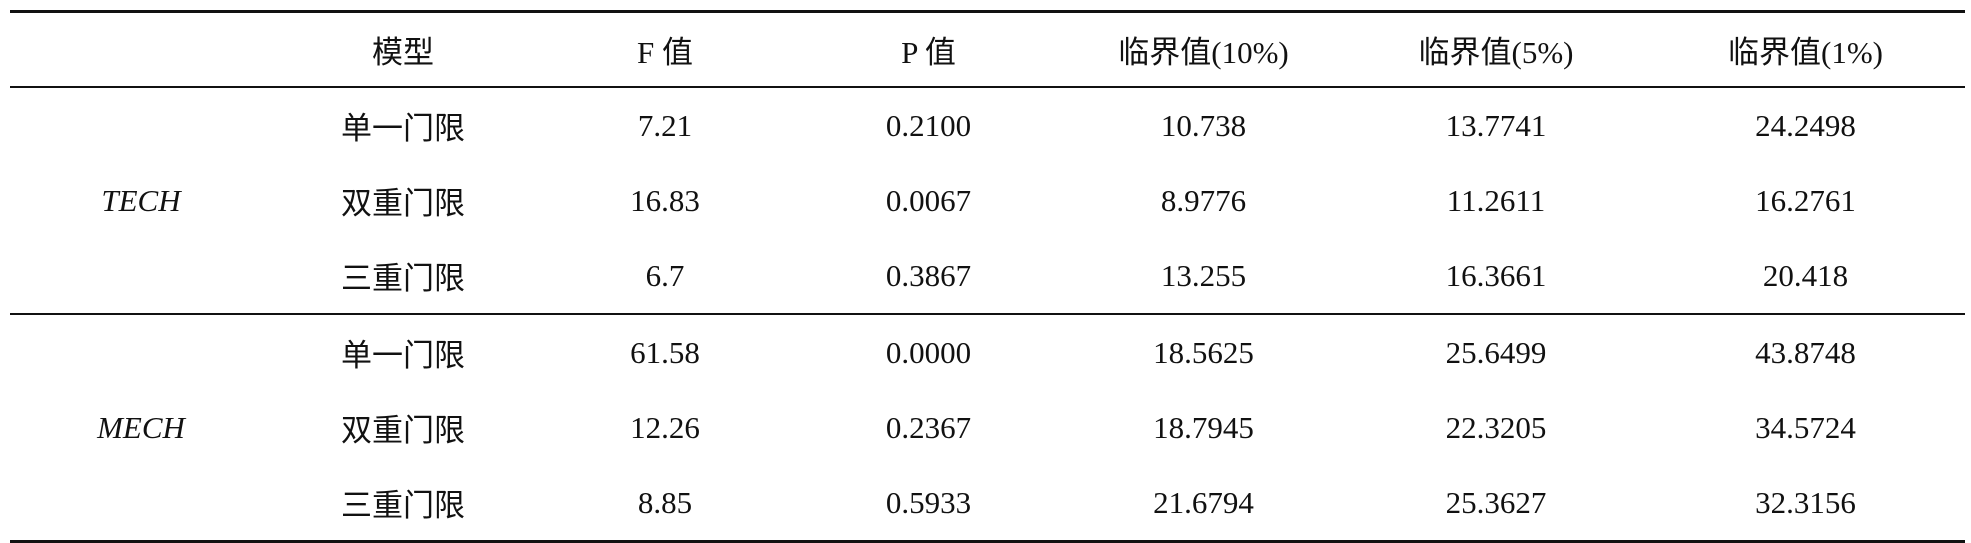  What do you see at coordinates (665, 125) in the screenshot?
I see `value-cell: 7.21` at bounding box center [665, 125].